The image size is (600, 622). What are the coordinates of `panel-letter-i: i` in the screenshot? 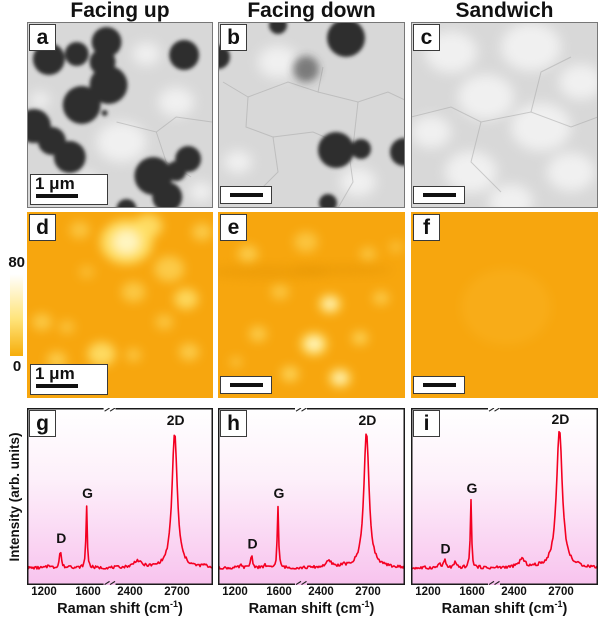 It's located at (426, 423).